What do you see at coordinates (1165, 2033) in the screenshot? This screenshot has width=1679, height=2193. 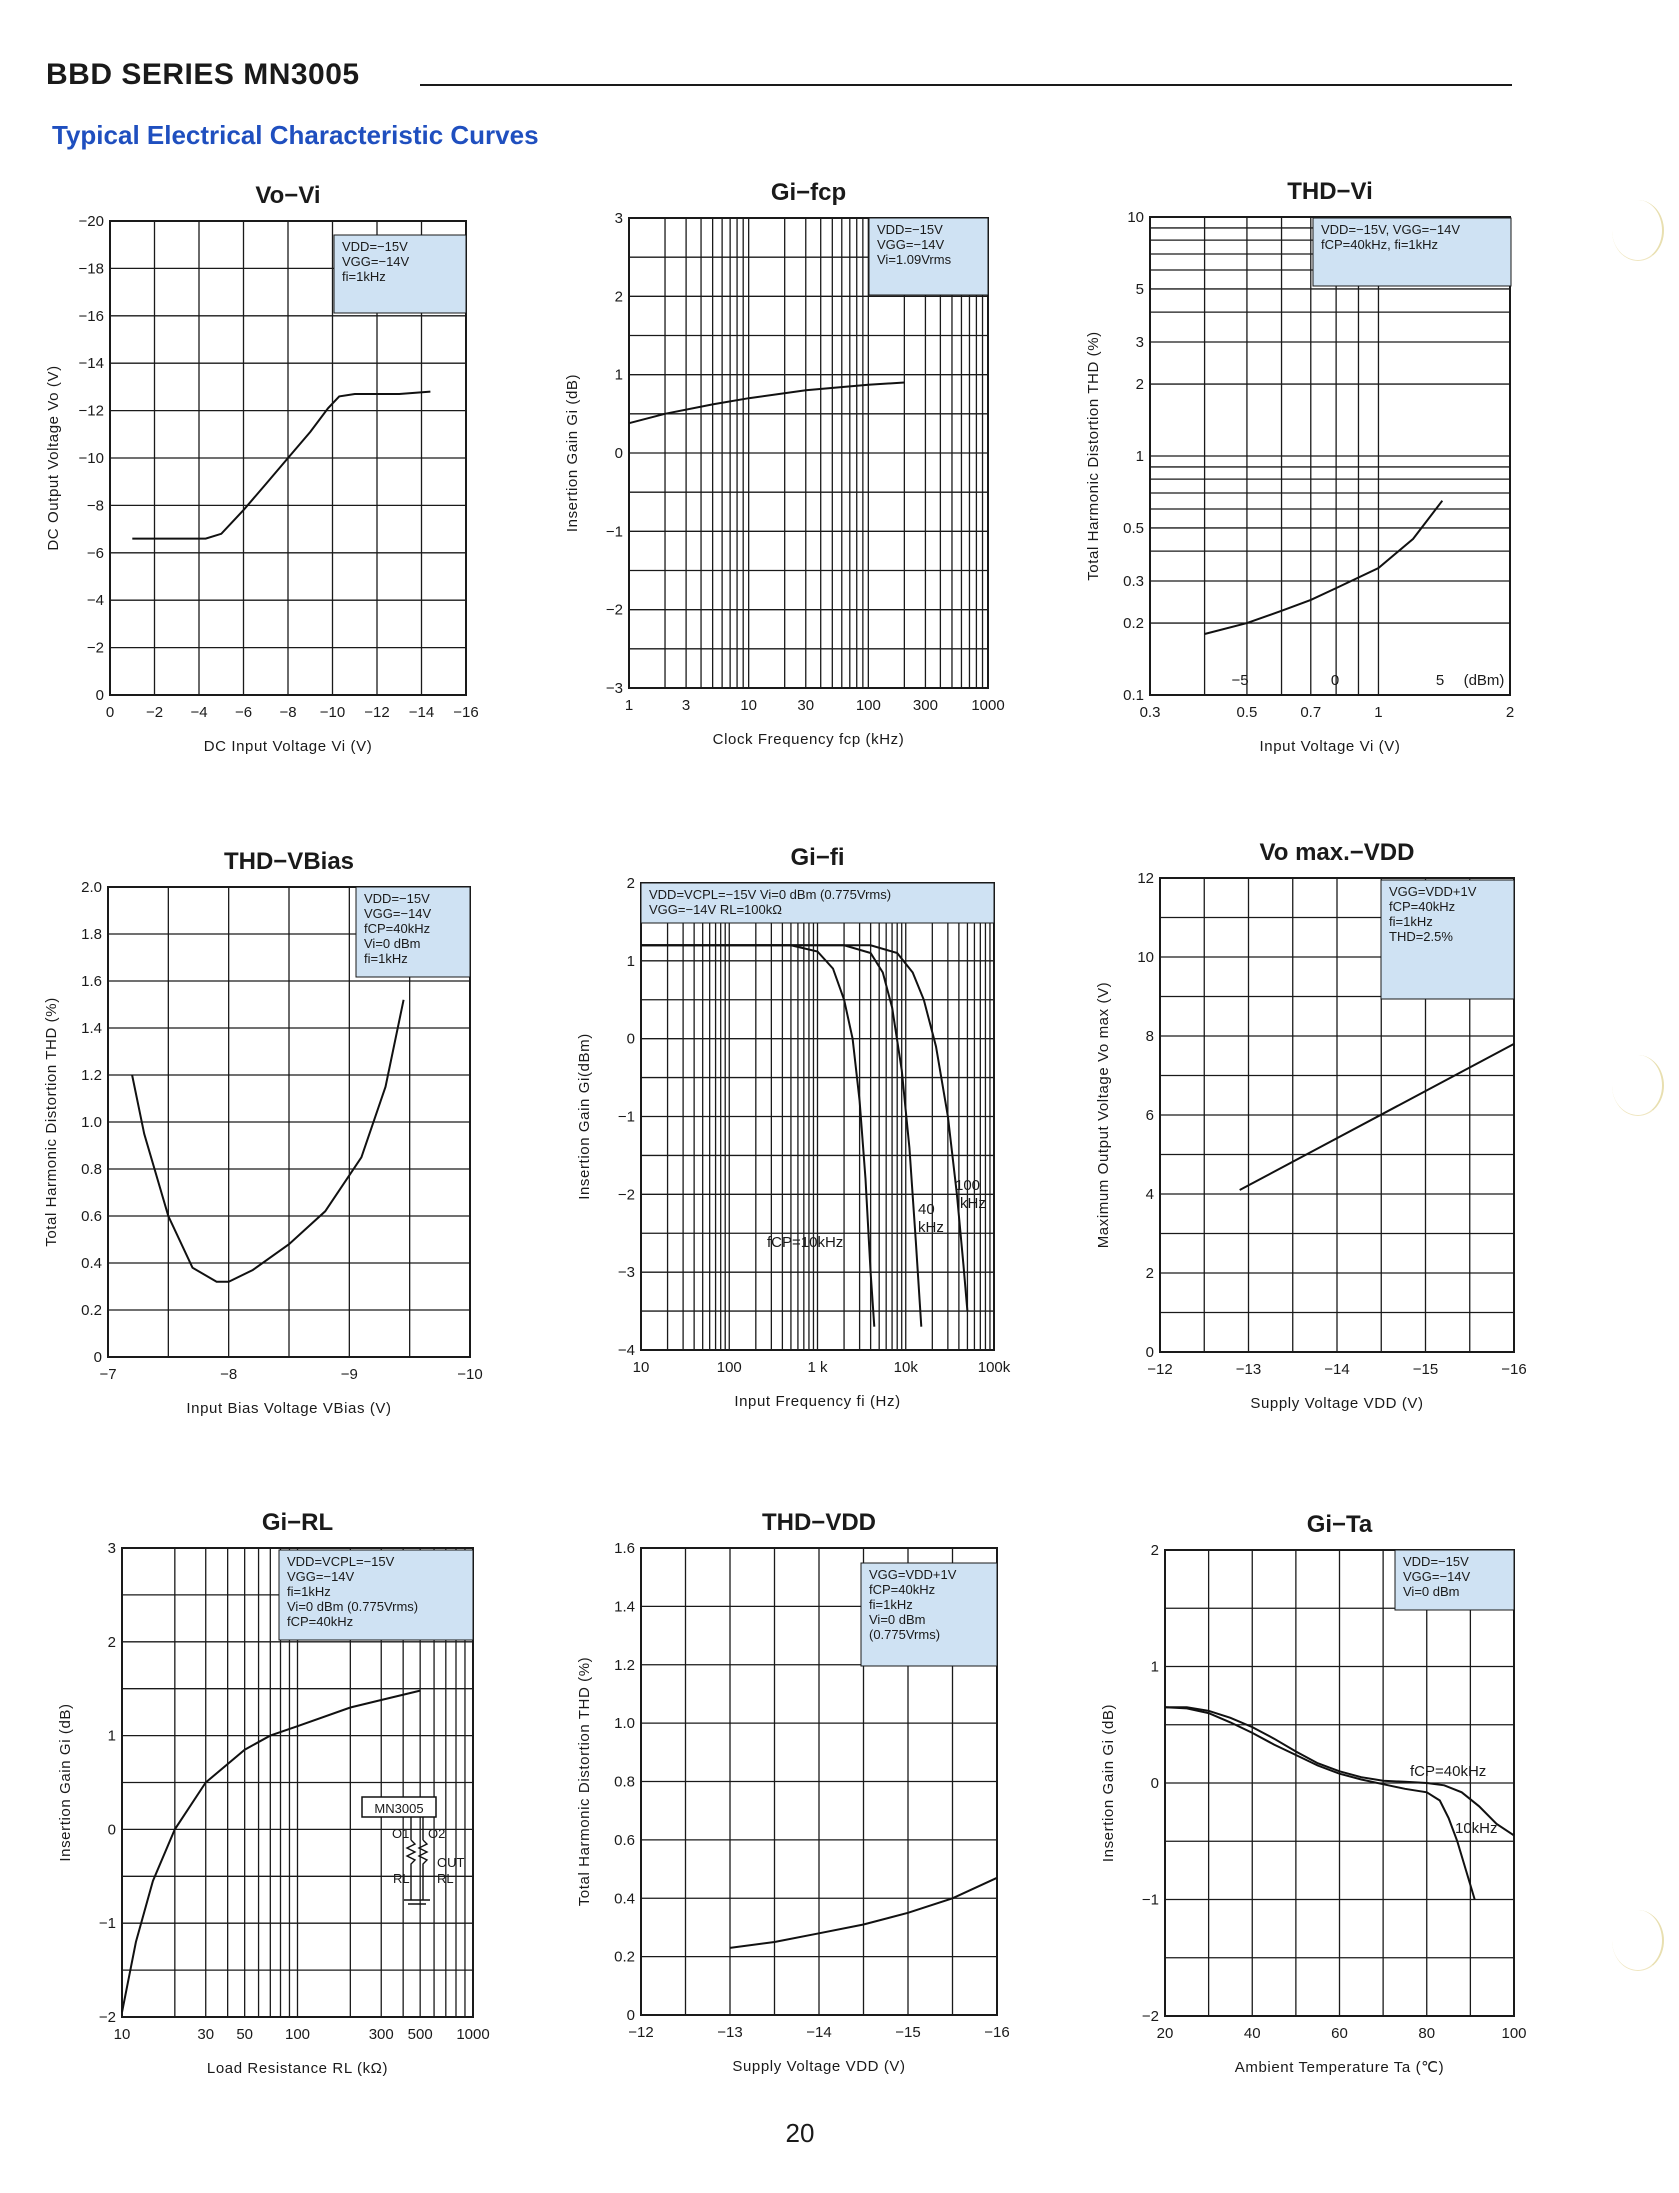 I see `x-tick-label: 20` at bounding box center [1165, 2033].